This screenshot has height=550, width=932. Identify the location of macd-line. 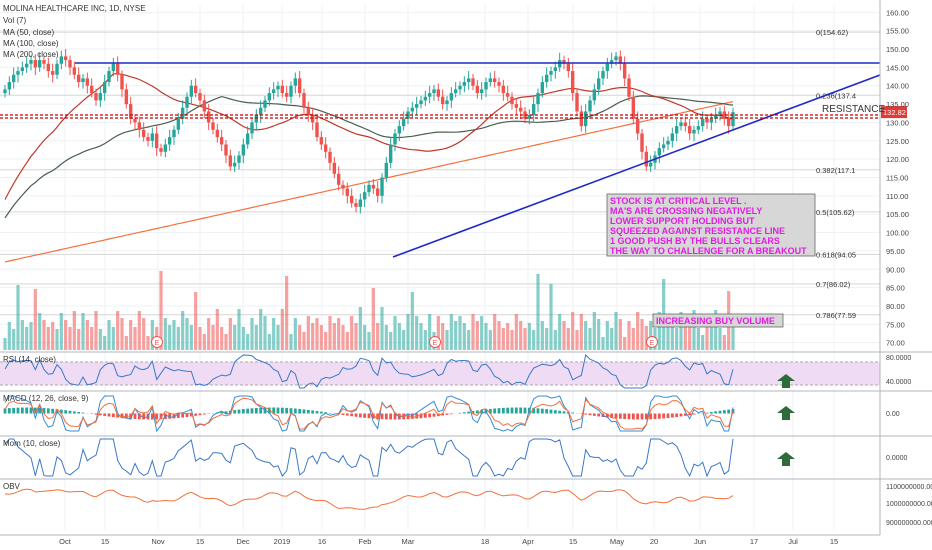
(369, 414).